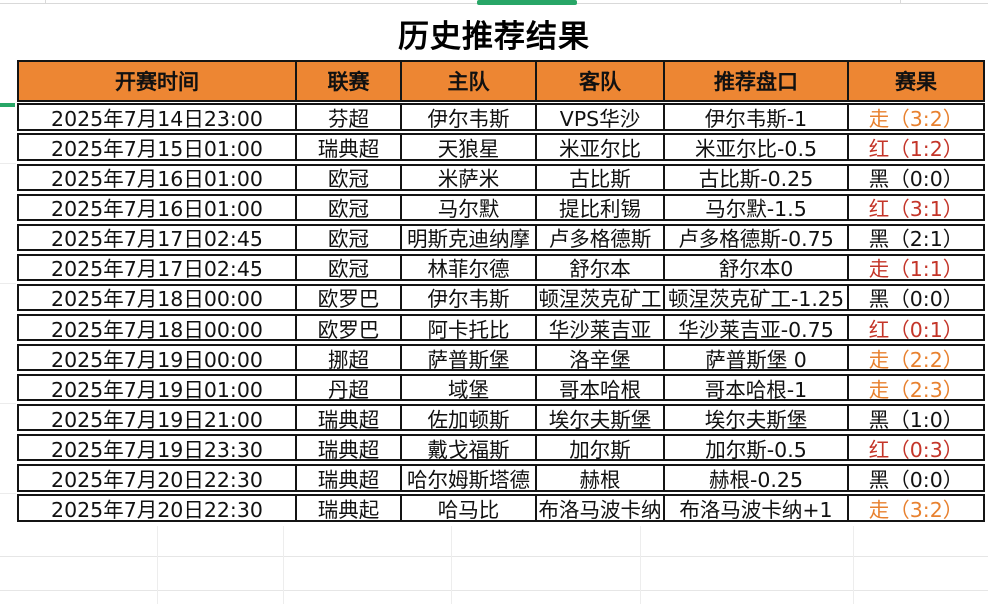 This screenshot has width=988, height=604. I want to click on cell-handicap: 顿涅茨克矿工-1.25, so click(757, 297).